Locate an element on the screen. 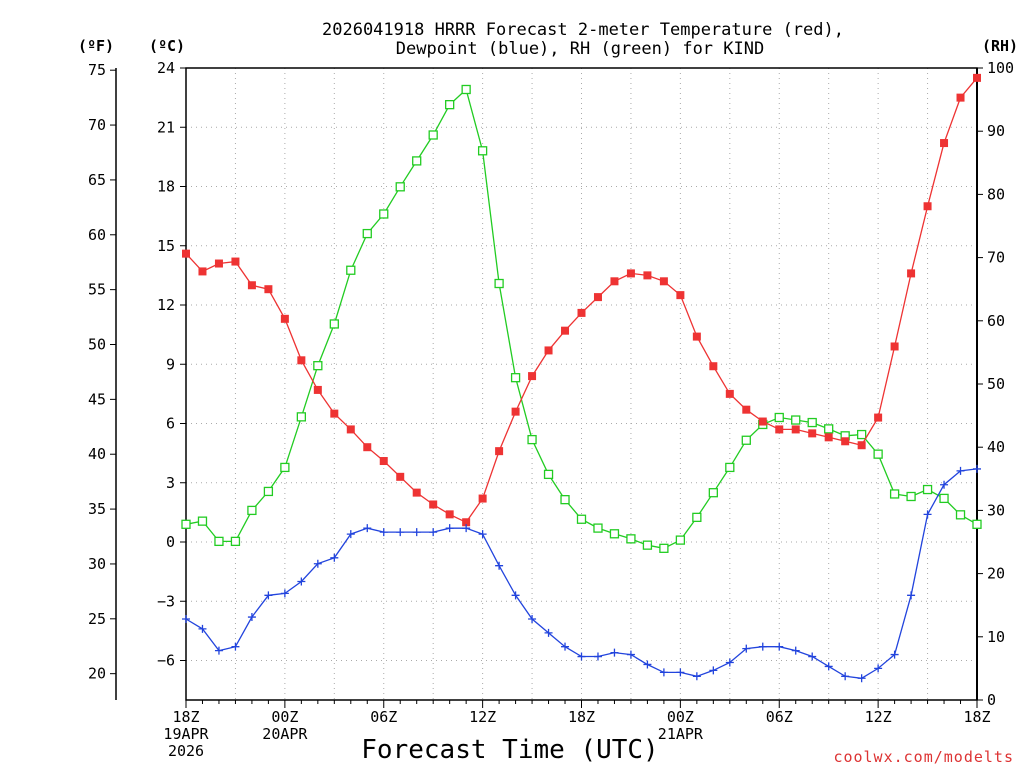 This screenshot has height=768, width=1024. fahrenheit-tick-label: 60 is located at coordinates (97, 235).